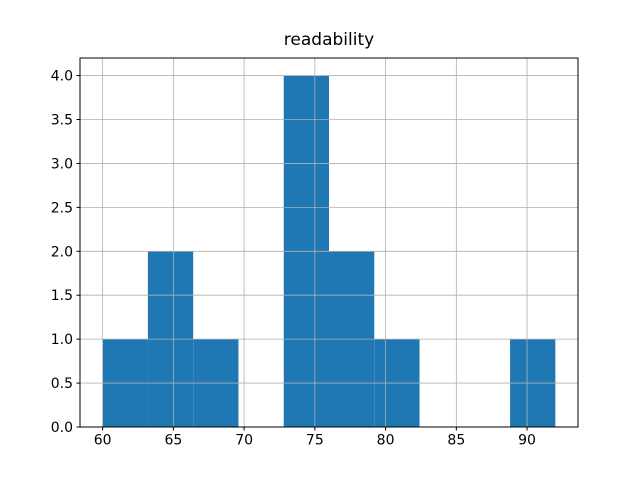 Image resolution: width=640 pixels, height=480 pixels. What do you see at coordinates (527, 441) in the screenshot?
I see `x-tick-label: 90` at bounding box center [527, 441].